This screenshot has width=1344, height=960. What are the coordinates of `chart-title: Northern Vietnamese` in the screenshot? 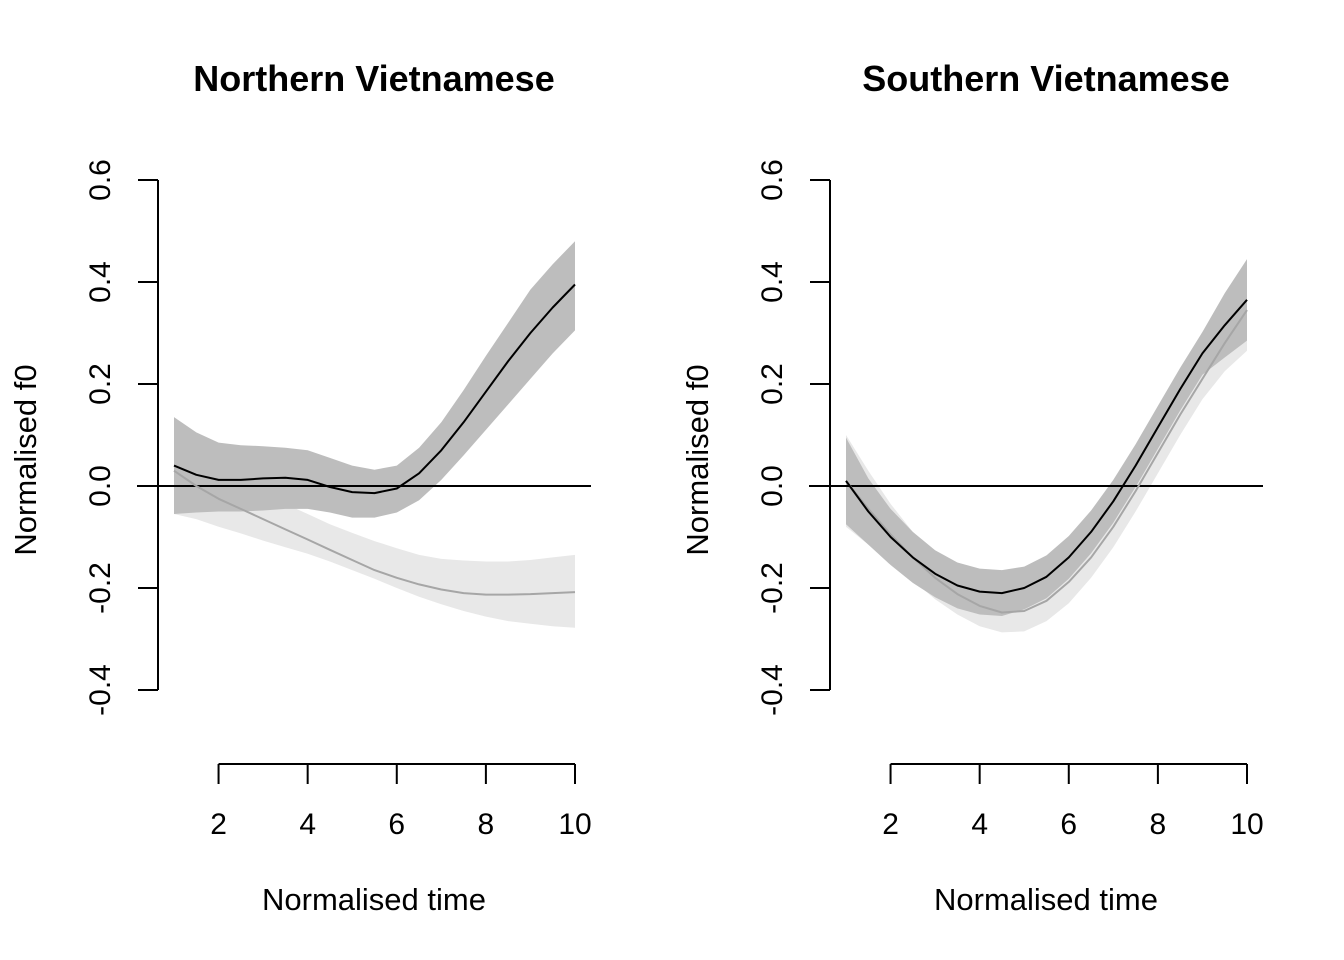 It's located at (373, 78).